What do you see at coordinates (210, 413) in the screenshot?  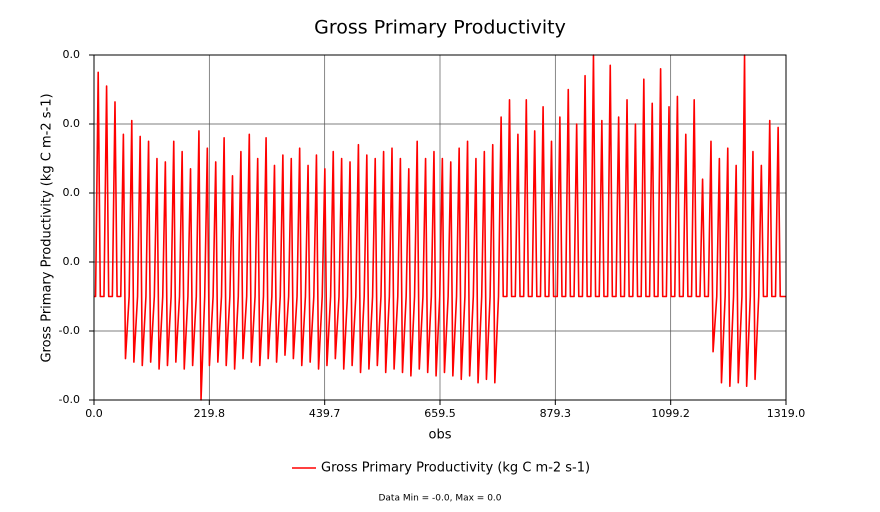 I see `x-tick-label: 219.8` at bounding box center [210, 413].